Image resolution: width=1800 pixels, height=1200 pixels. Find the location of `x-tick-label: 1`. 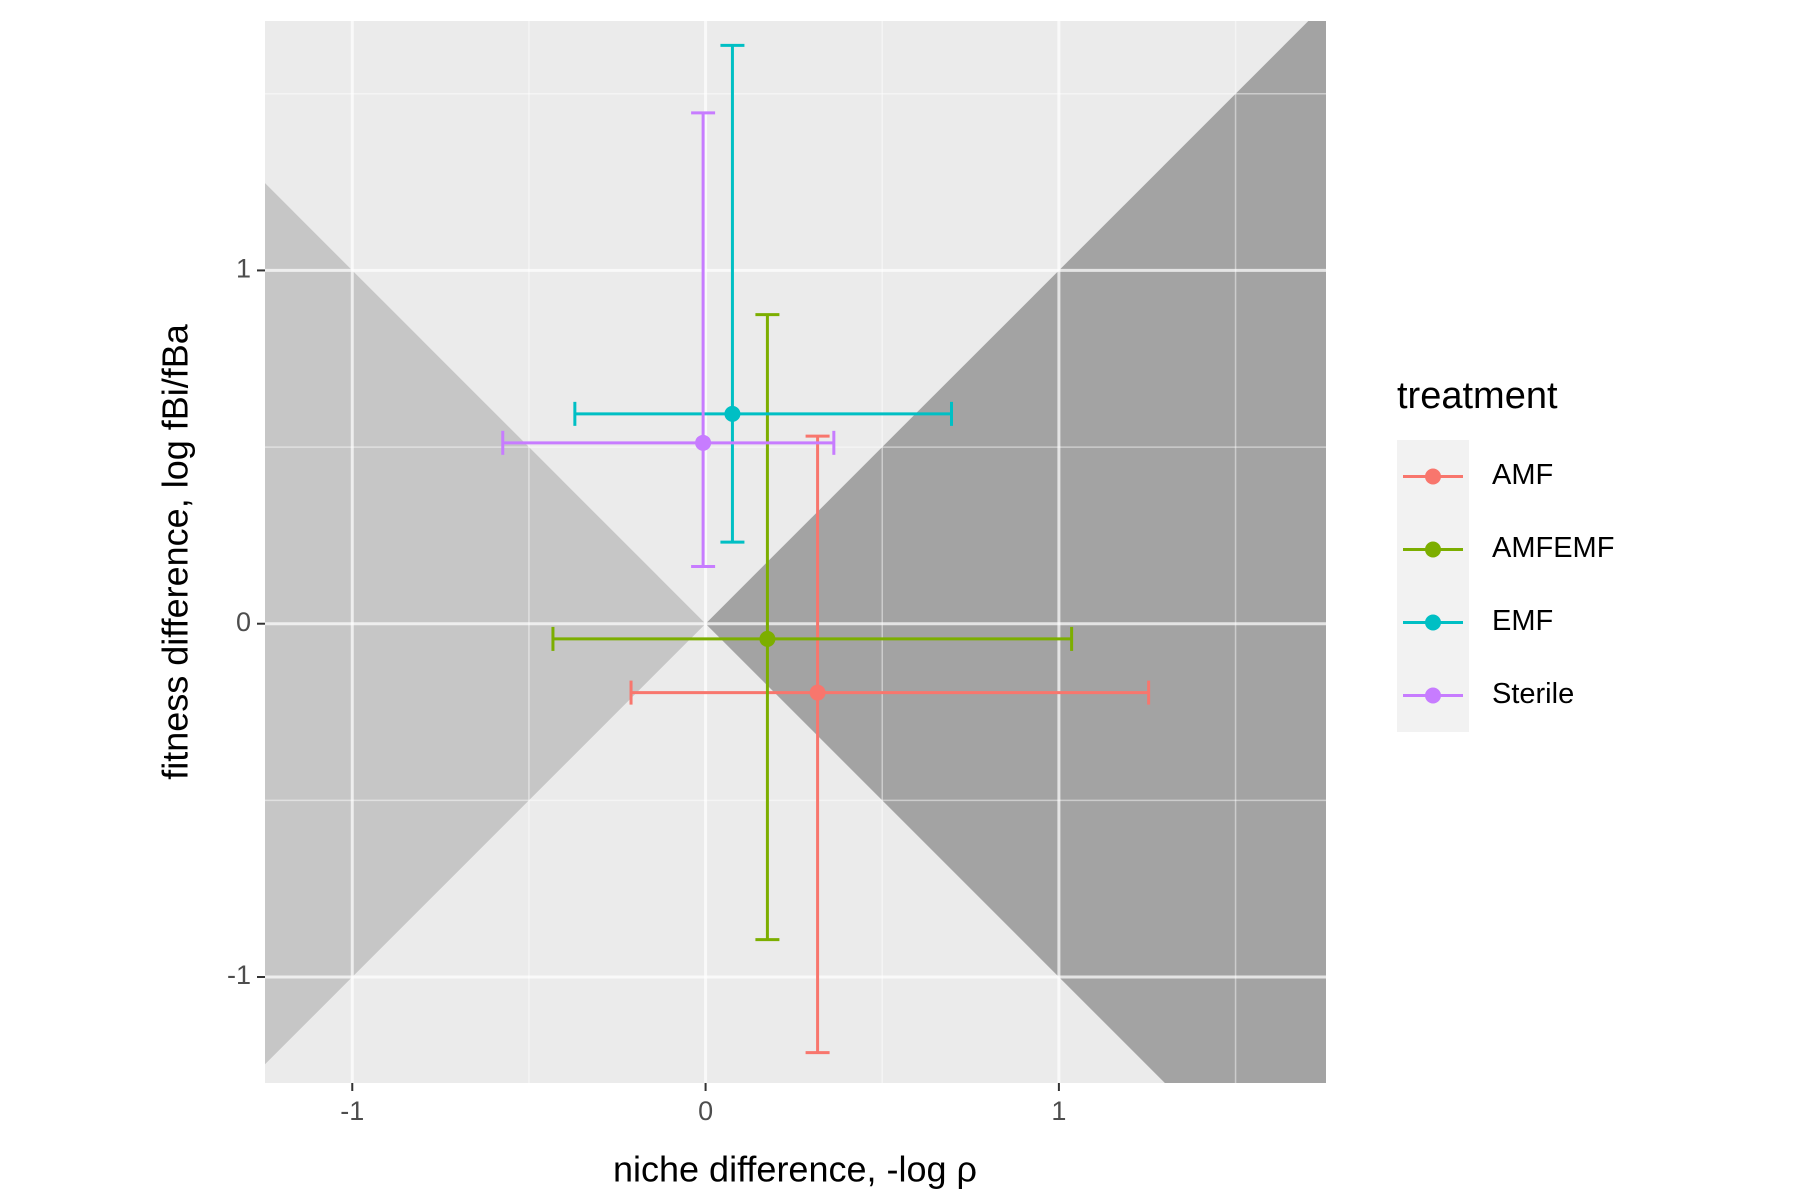

x-tick-label: 1 is located at coordinates (1058, 1111).